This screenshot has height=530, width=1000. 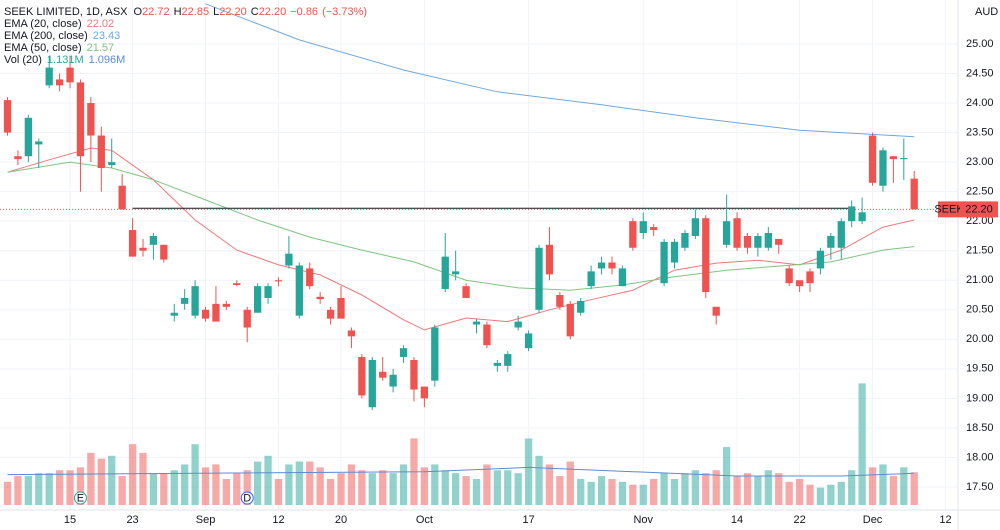 What do you see at coordinates (101, 24) in the screenshot?
I see `indicator-value: 22.02` at bounding box center [101, 24].